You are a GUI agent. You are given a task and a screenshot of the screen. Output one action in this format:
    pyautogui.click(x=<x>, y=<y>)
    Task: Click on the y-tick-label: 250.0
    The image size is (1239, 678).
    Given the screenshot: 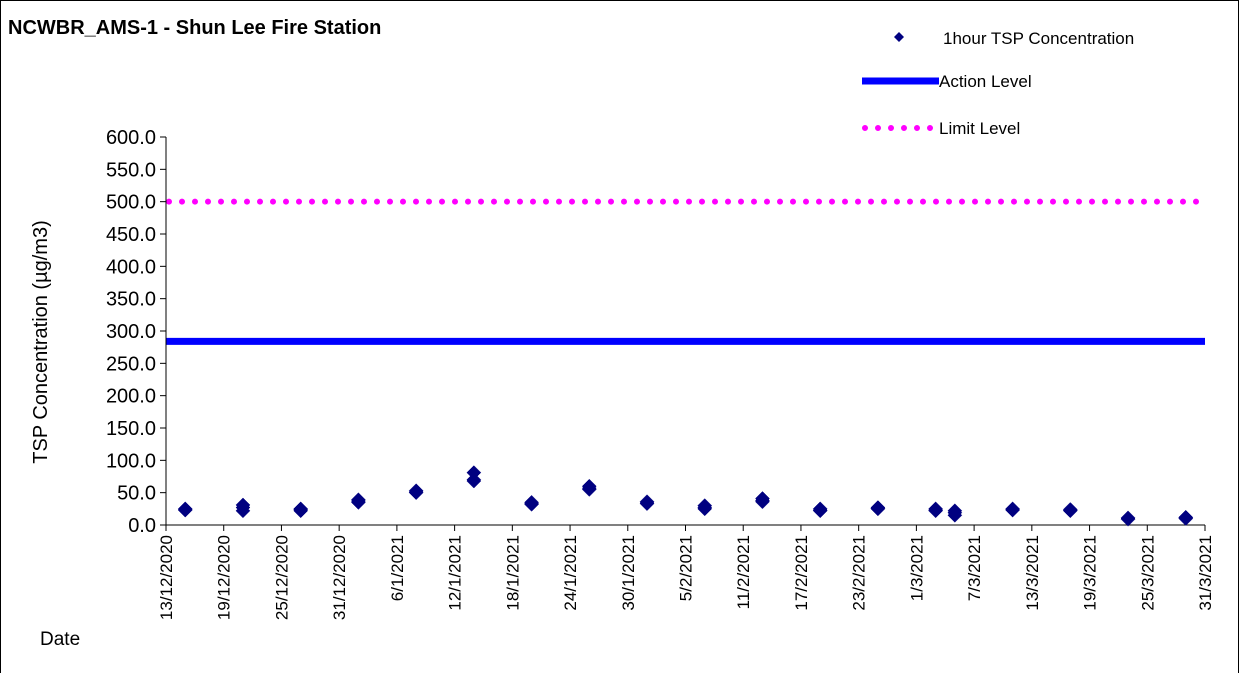 What is the action you would take?
    pyautogui.click(x=131, y=364)
    